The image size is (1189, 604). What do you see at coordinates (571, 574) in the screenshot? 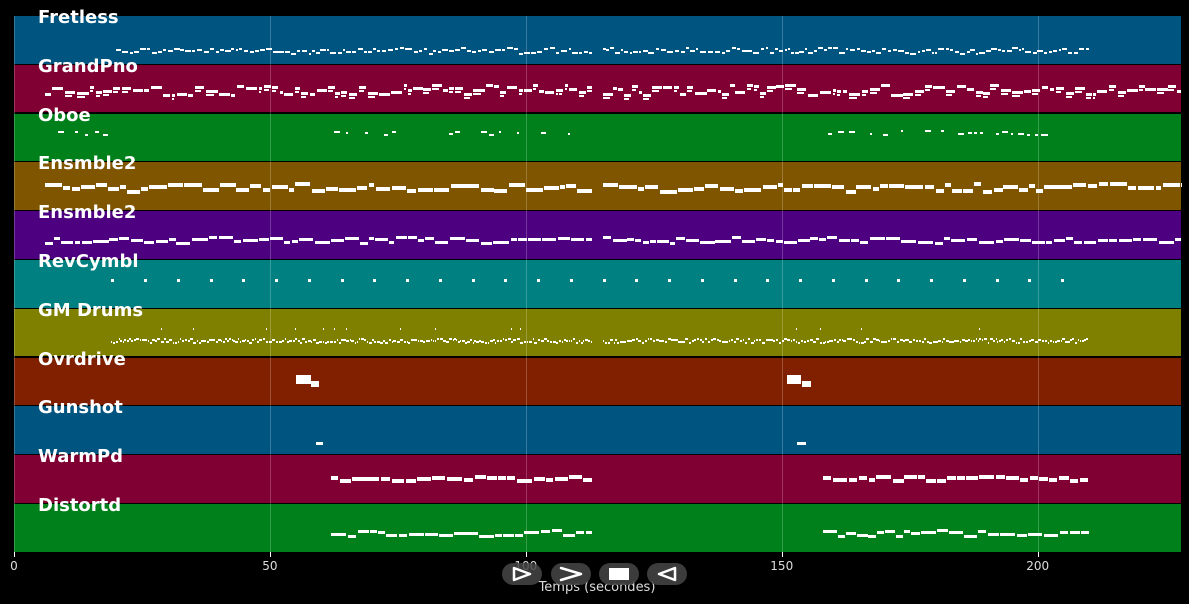
I see `forward-button` at bounding box center [571, 574].